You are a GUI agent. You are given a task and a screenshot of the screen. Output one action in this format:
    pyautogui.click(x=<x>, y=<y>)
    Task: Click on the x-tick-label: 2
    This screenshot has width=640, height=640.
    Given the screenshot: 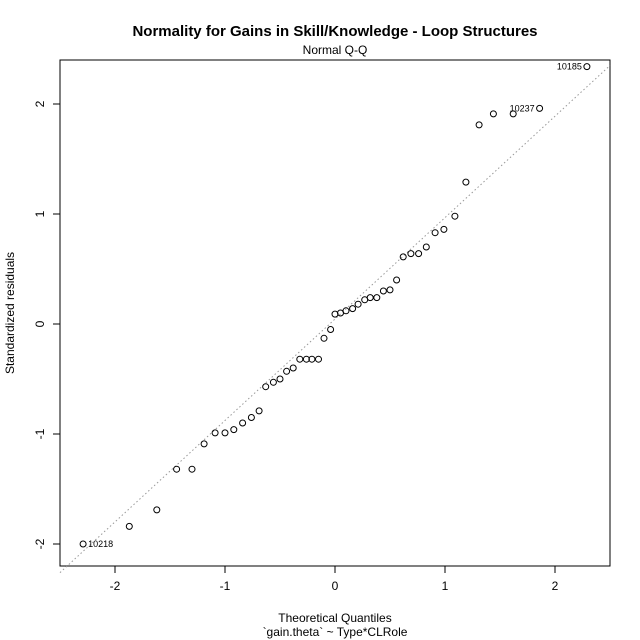 What is the action you would take?
    pyautogui.click(x=555, y=586)
    